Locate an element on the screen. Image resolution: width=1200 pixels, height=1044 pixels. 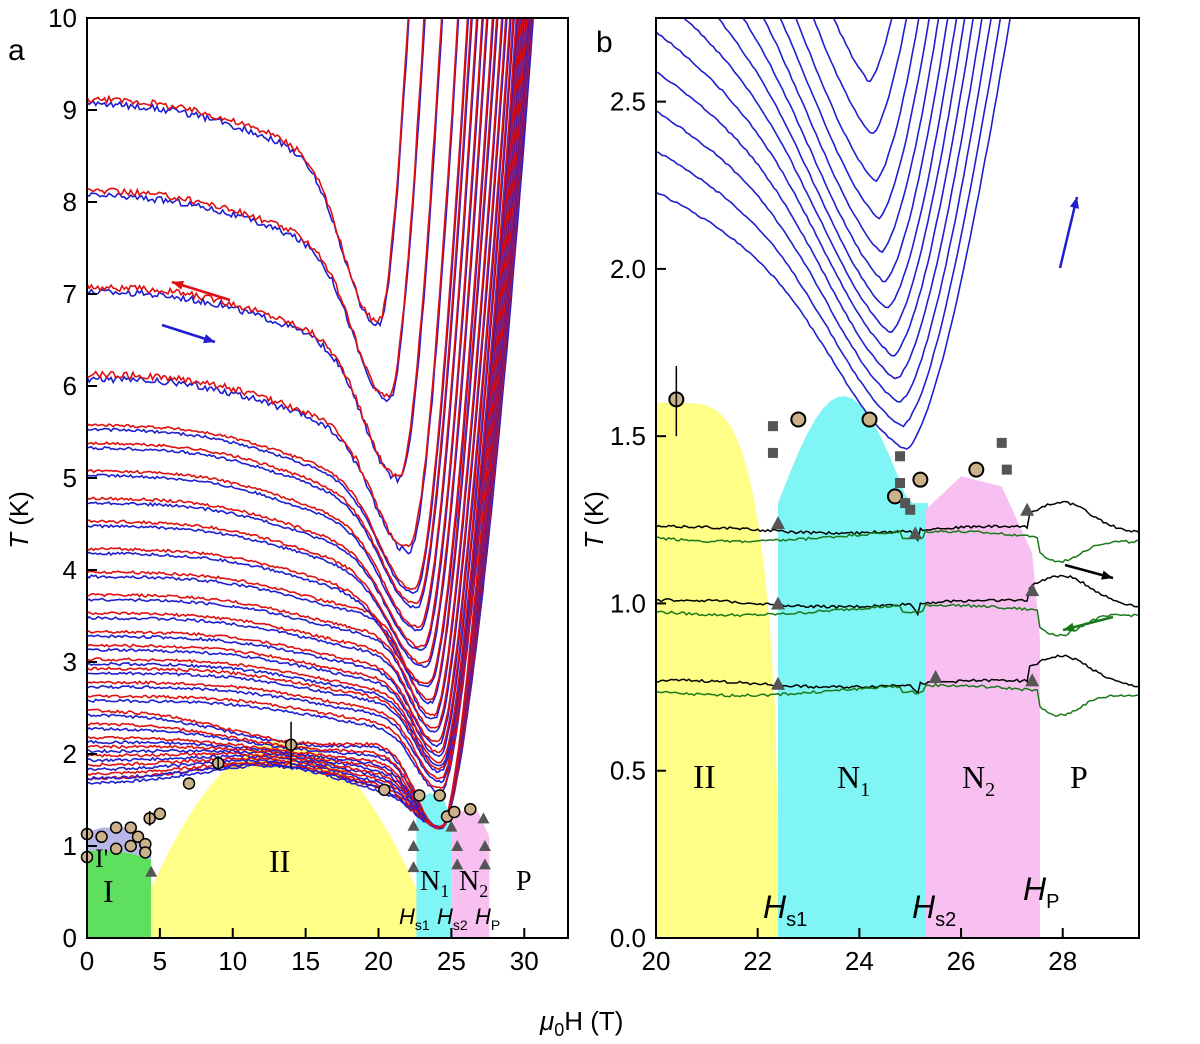
panel-a-x-tick-label: 5 is located at coordinates (160, 961).